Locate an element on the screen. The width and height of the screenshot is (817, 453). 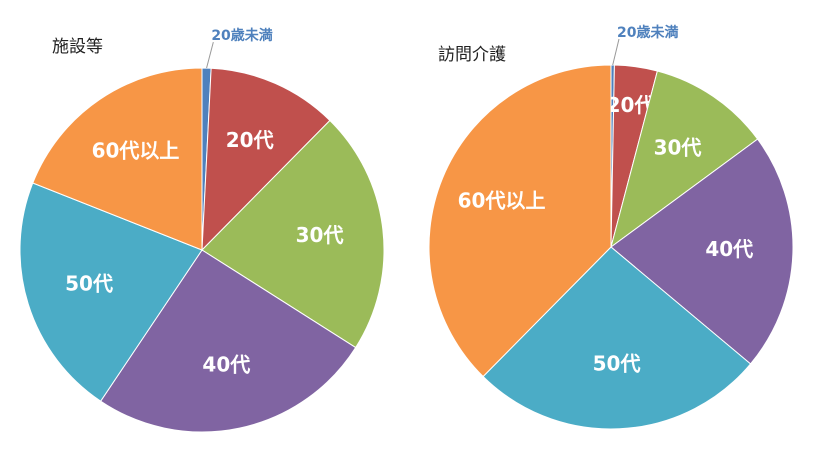
chart-title: 訪問介護 is located at coordinates (472, 55).